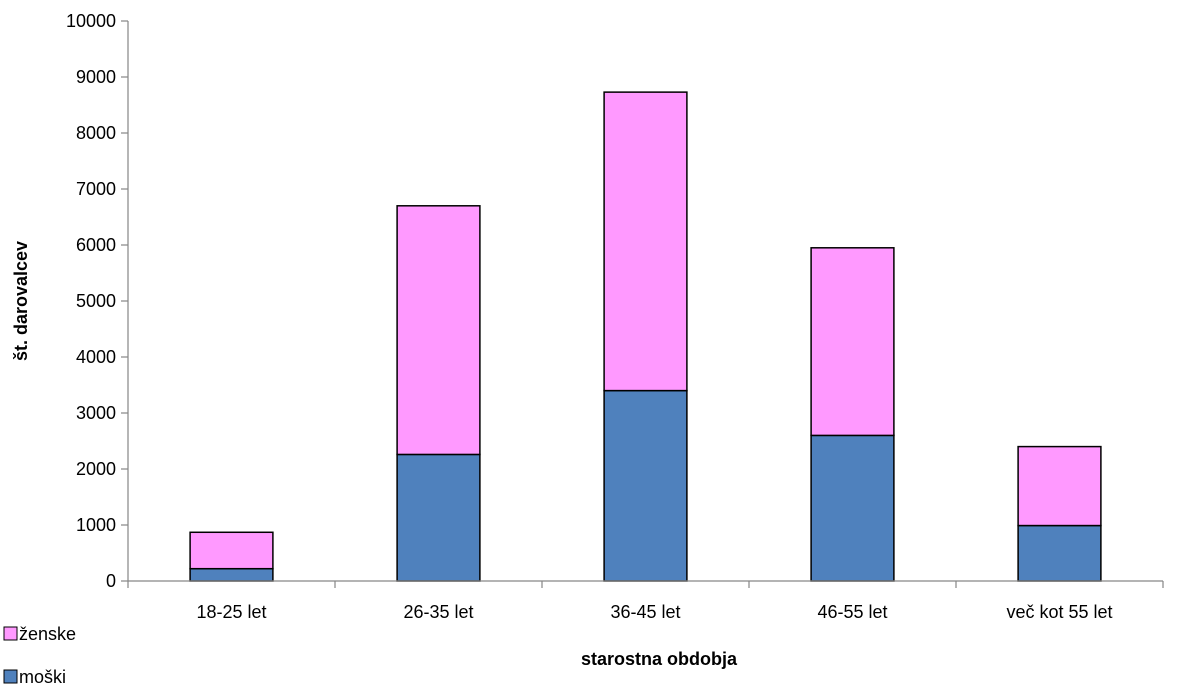  What do you see at coordinates (659, 659) in the screenshot?
I see `x-axis-title: starostna obdobja` at bounding box center [659, 659].